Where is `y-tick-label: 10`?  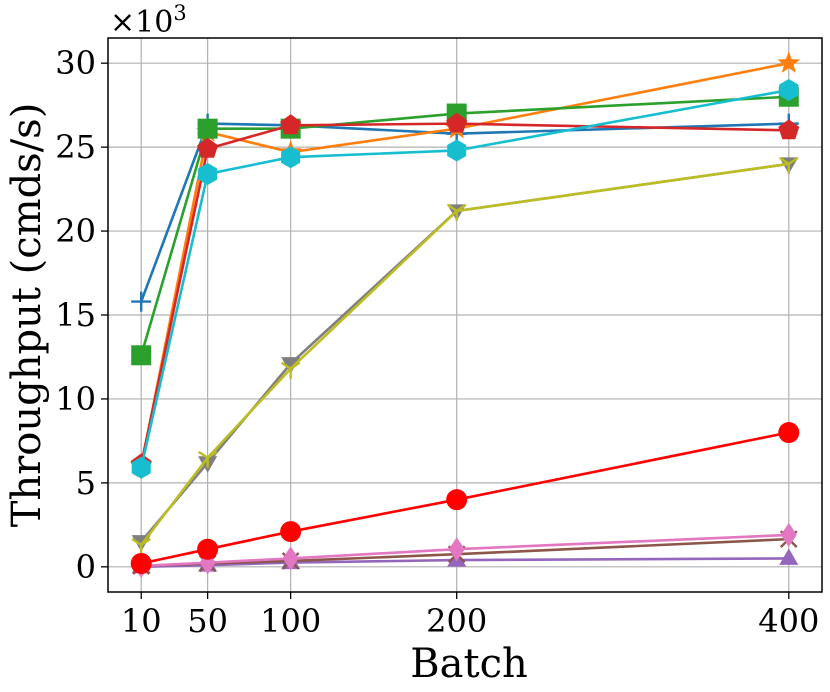
y-tick-label: 10 is located at coordinates (75, 399).